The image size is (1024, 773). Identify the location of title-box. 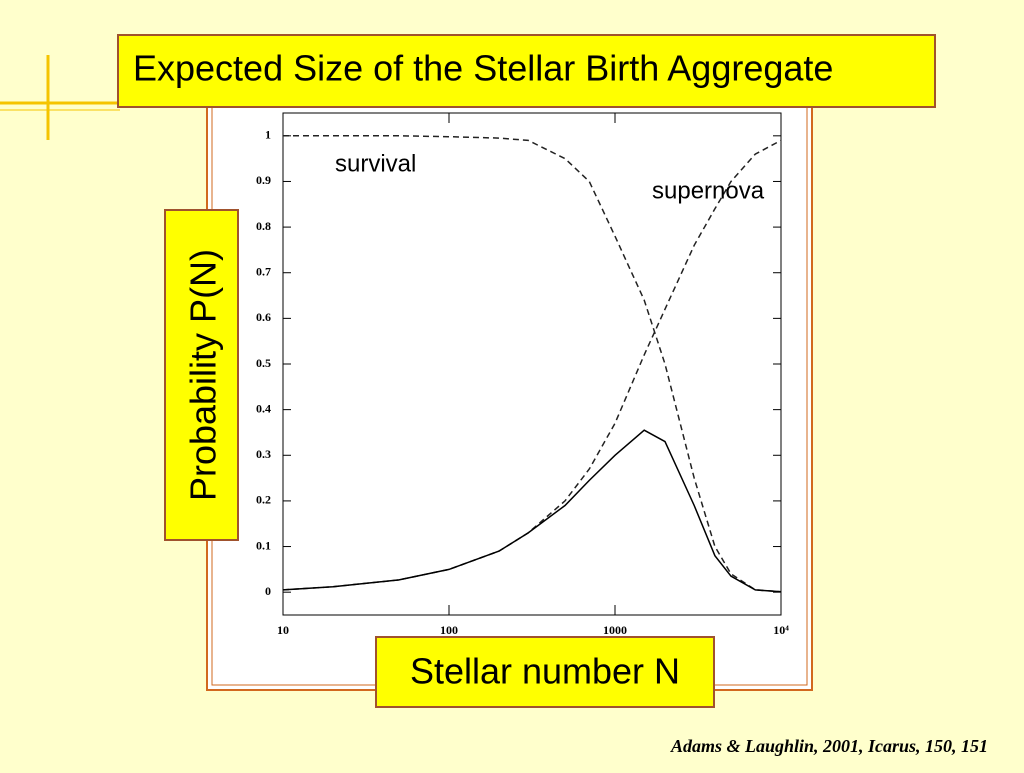
(526, 71).